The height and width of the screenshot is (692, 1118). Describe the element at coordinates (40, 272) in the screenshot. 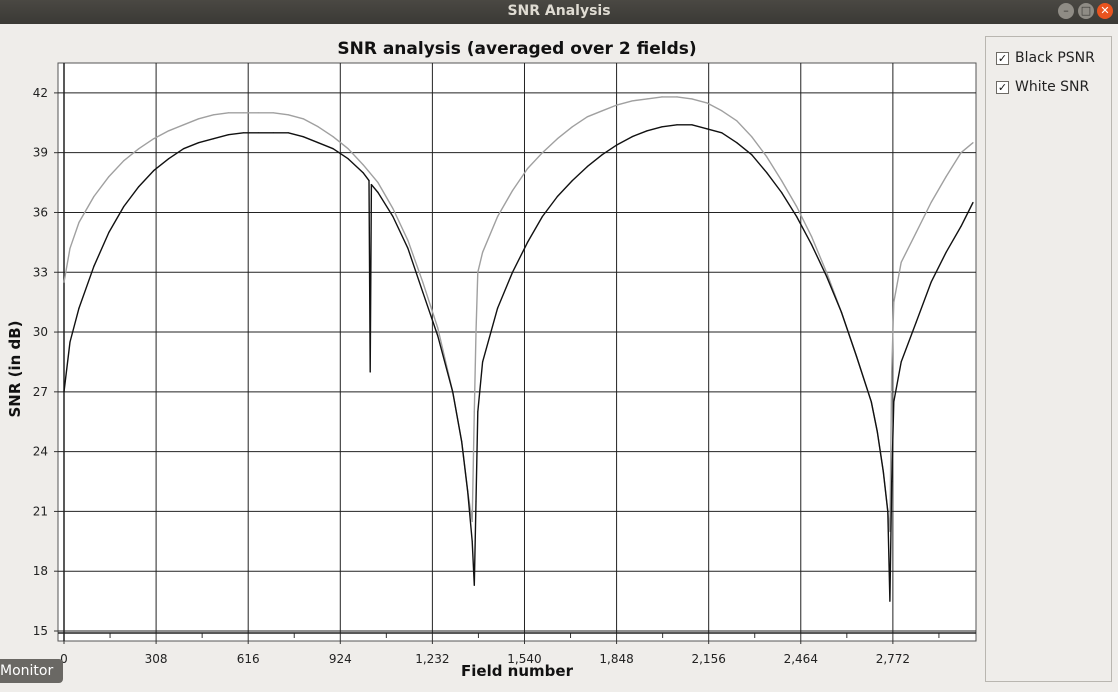

I see `y-tick-label: 33` at that location.